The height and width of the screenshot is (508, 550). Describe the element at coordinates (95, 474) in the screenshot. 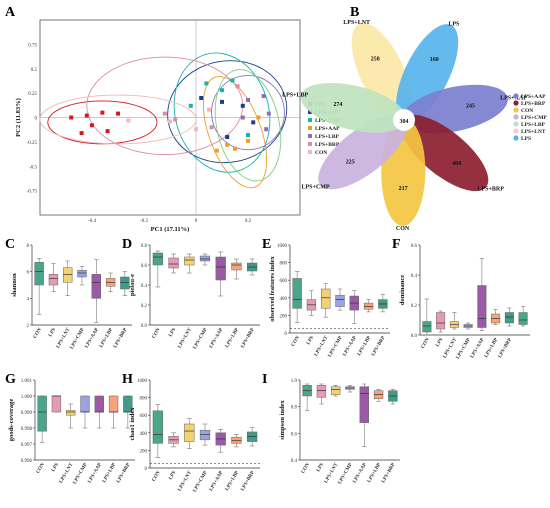

I see `goods-coverage-group-label: LPS+AAP` at that location.